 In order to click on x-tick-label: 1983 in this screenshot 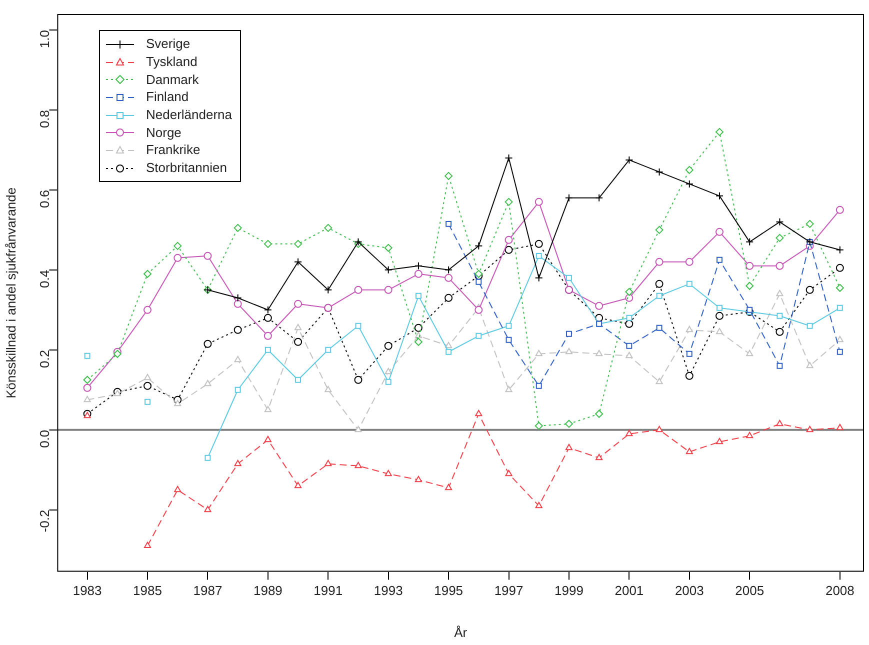, I will do `click(87, 590)`.